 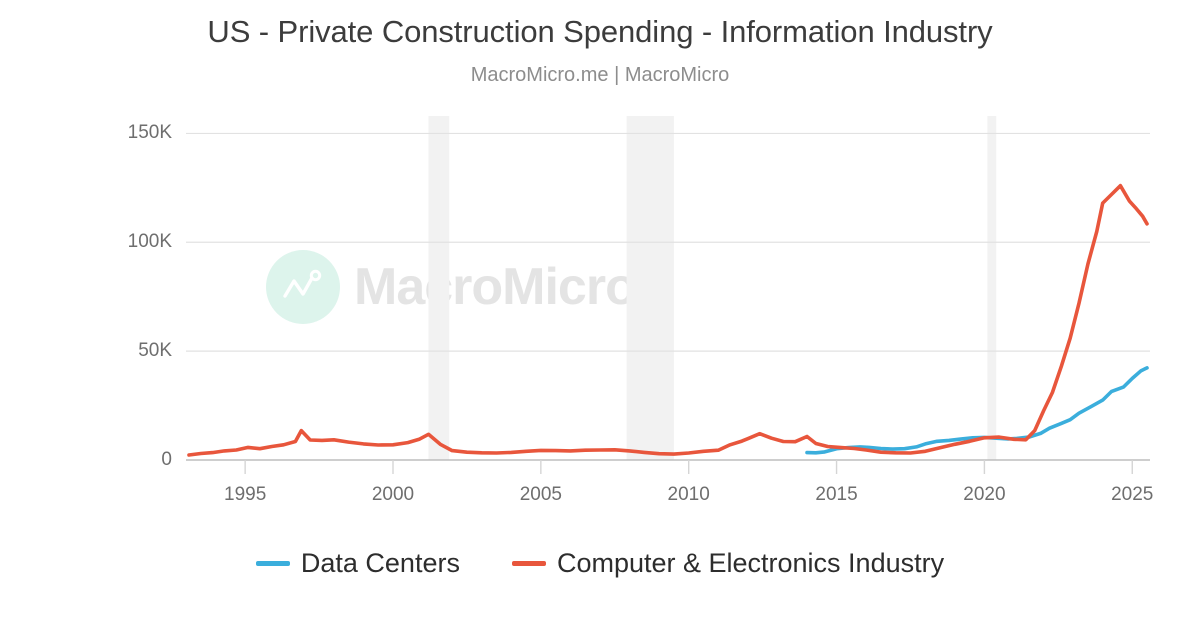 What do you see at coordinates (245, 494) in the screenshot?
I see `x-tick-label: 1995` at bounding box center [245, 494].